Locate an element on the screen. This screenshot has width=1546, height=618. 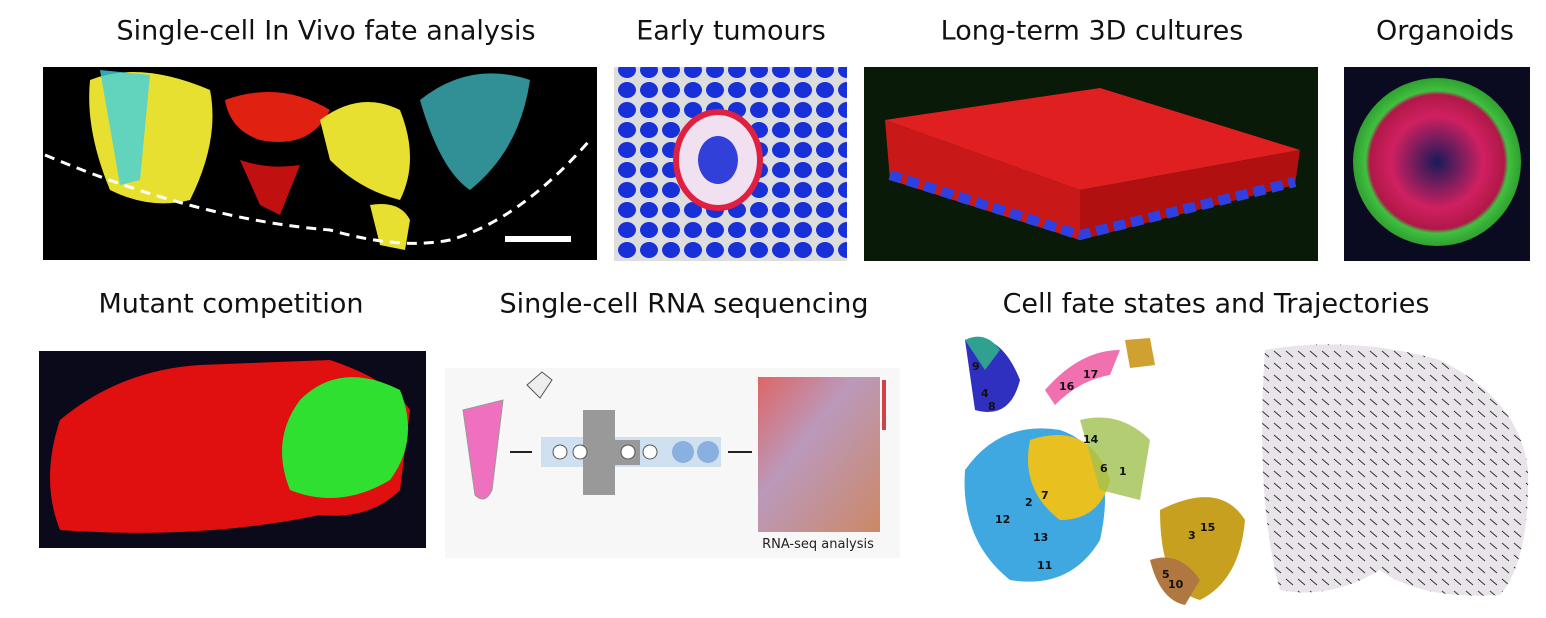
cluster-label: 12 is located at coordinates (1002, 519).